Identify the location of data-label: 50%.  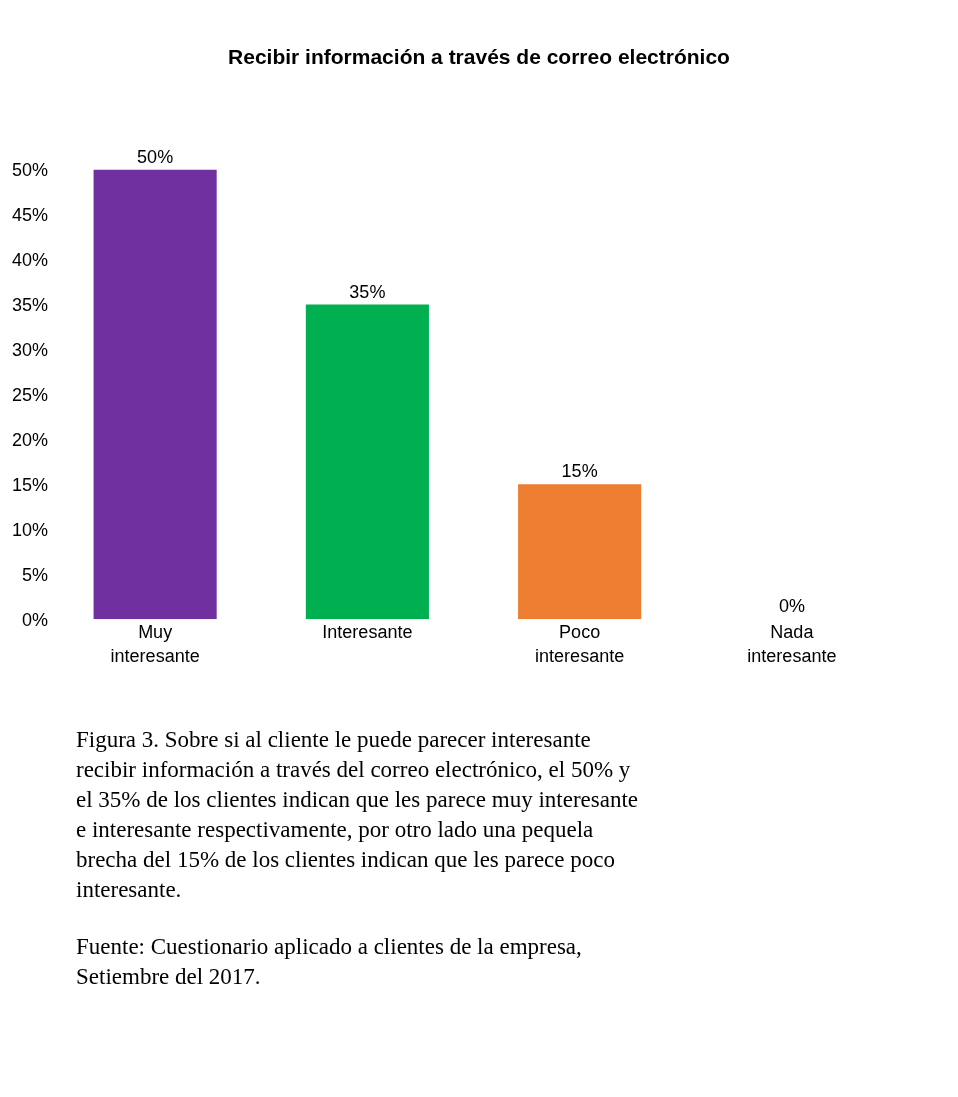
(155, 156).